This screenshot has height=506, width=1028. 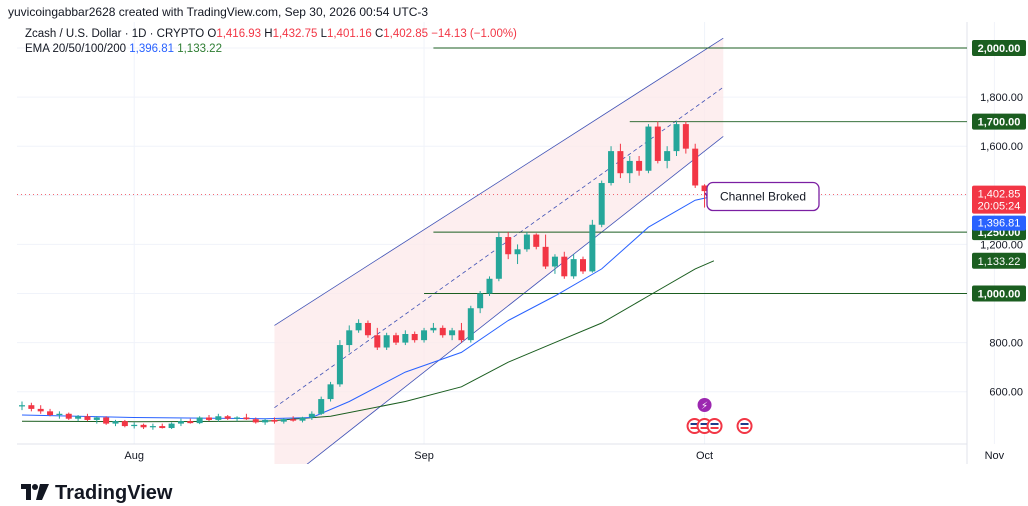 What do you see at coordinates (115, 34) in the screenshot?
I see `symbol-title: Zcash / U.S. Dollar · 1D · CRYPTO` at bounding box center [115, 34].